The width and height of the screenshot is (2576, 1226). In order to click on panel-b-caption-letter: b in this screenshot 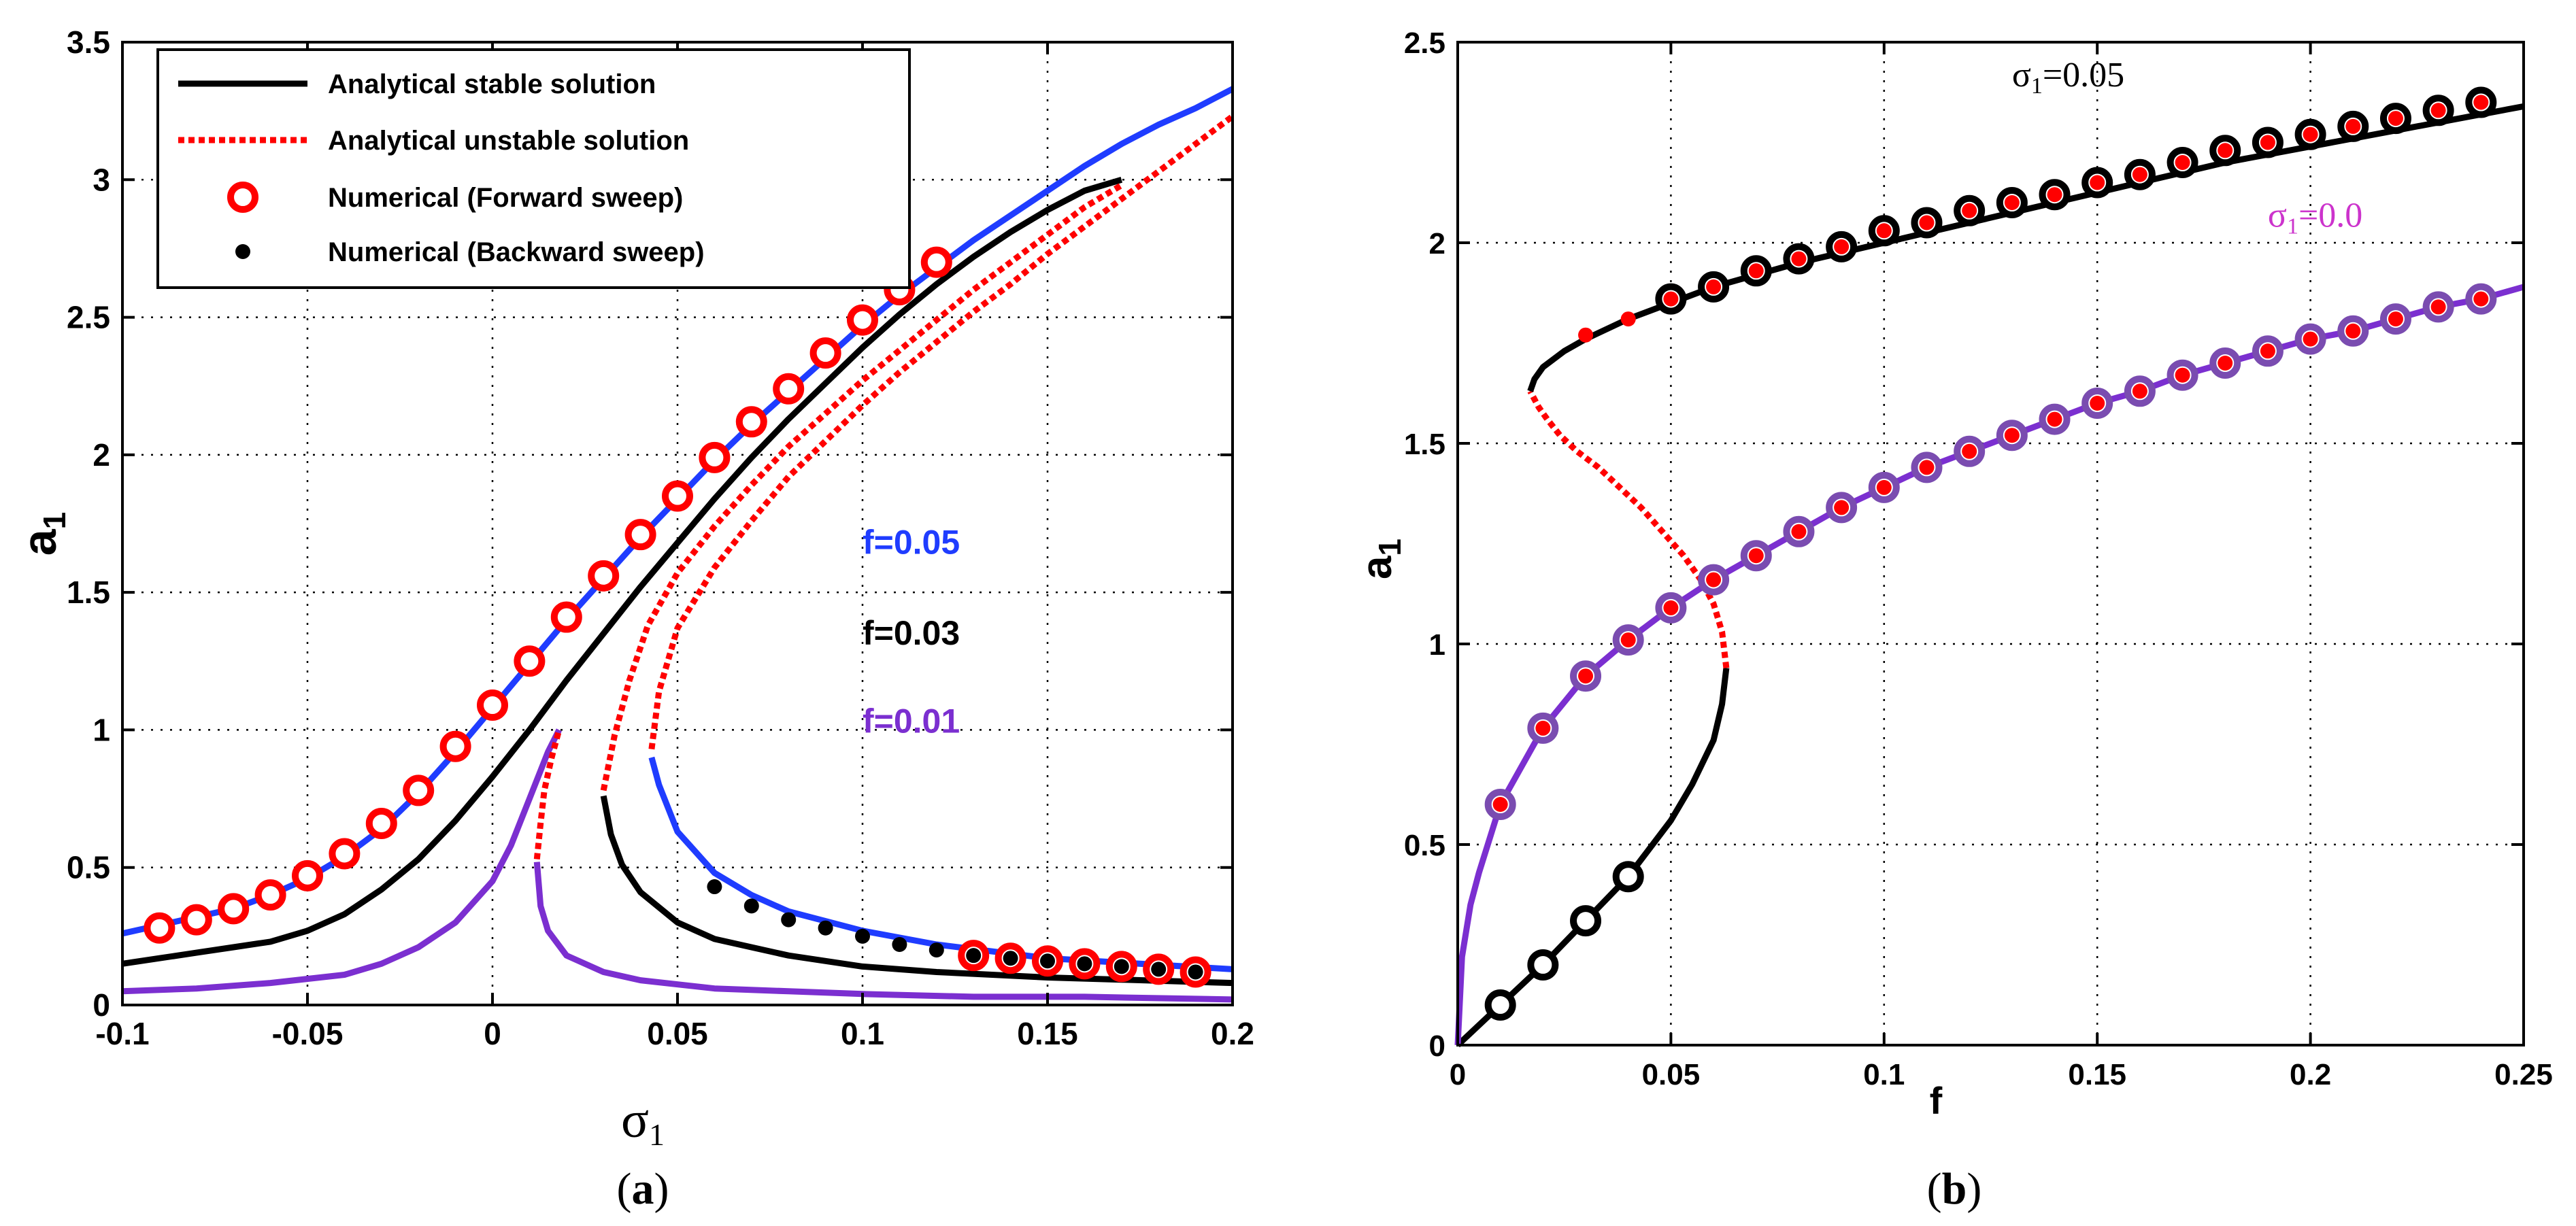, I will do `click(1954, 1189)`.